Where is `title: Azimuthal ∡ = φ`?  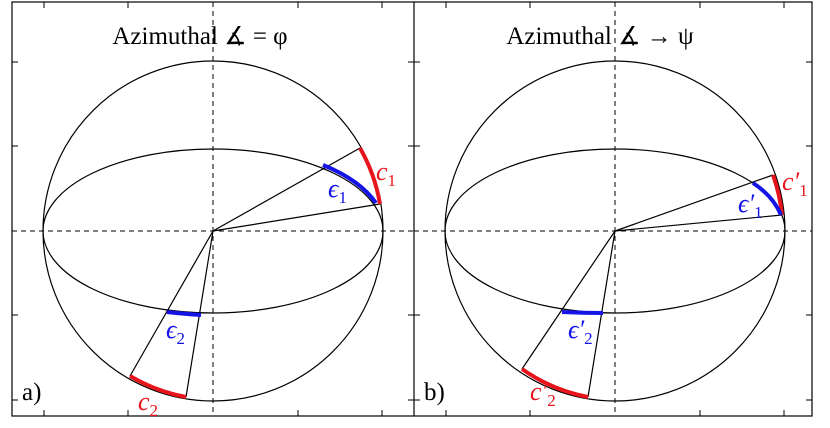 title: Azimuthal ∡ = φ is located at coordinates (199, 36).